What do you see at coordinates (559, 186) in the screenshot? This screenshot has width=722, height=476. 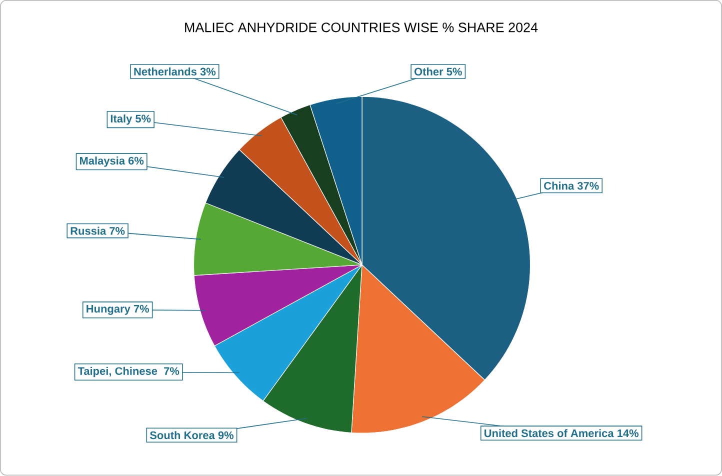 I see `slice-label: China` at bounding box center [559, 186].